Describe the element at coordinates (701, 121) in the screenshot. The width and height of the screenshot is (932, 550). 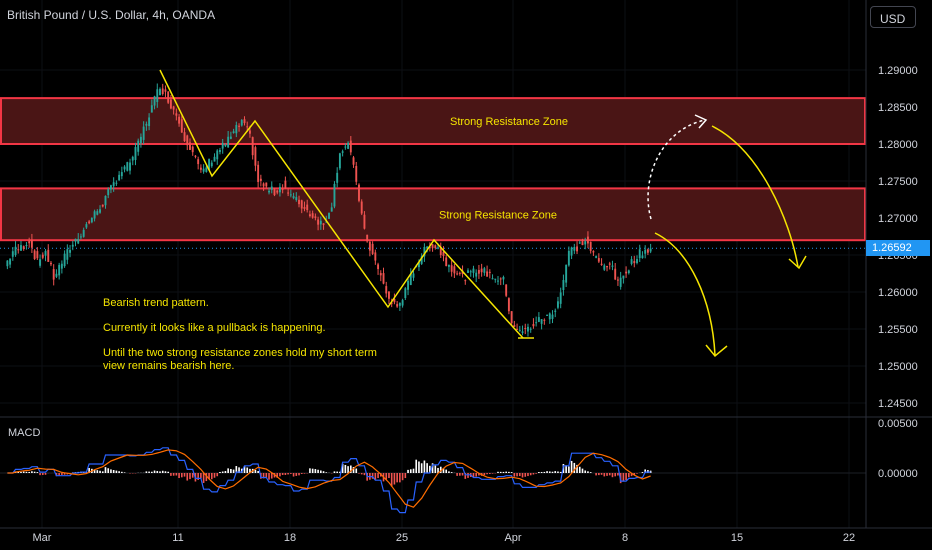
I see `arrow-head-up` at that location.